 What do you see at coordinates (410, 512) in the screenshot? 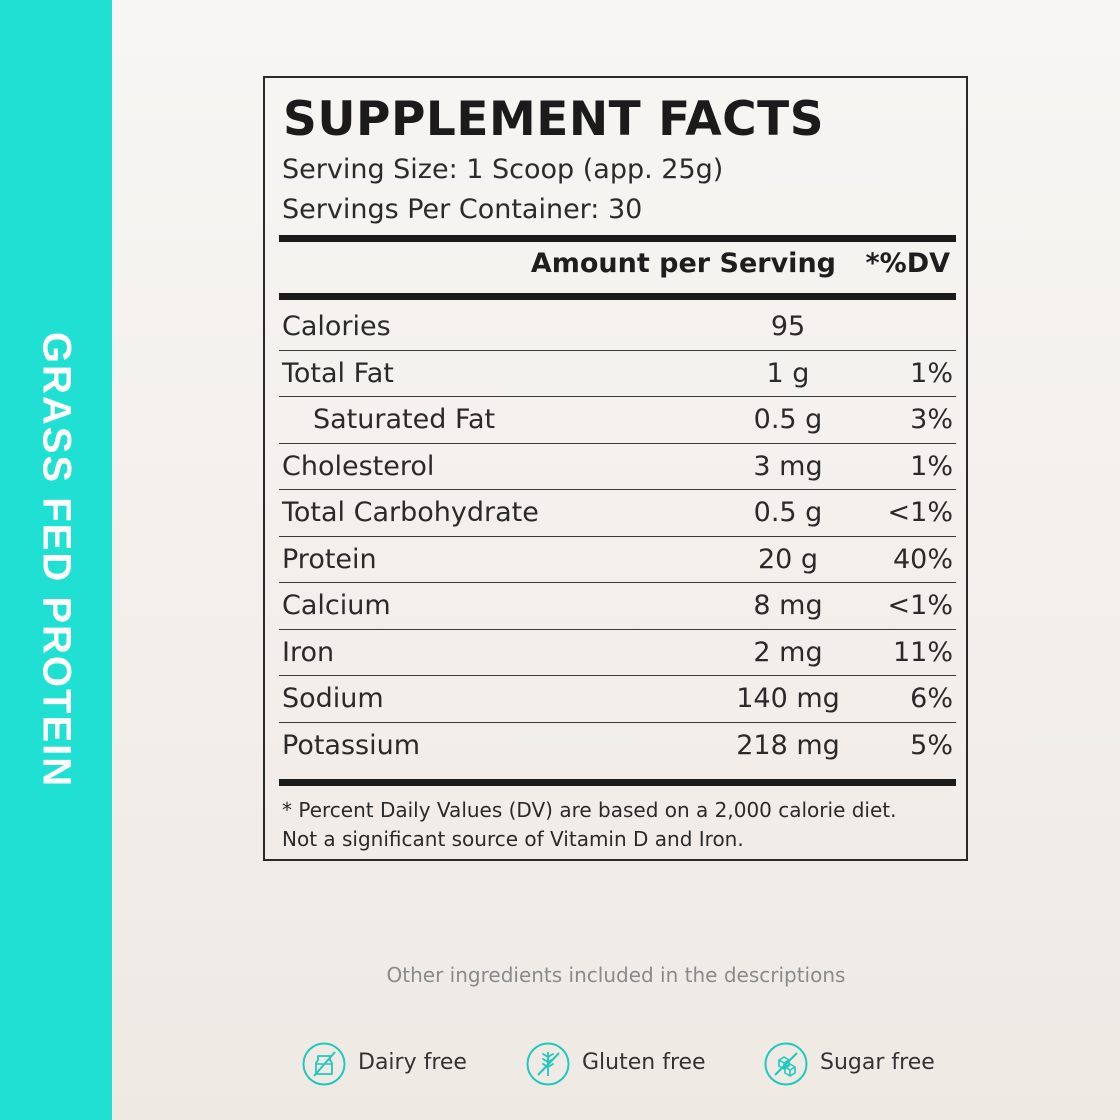
I see `nutrient-name: Total Carbohydrate` at bounding box center [410, 512].